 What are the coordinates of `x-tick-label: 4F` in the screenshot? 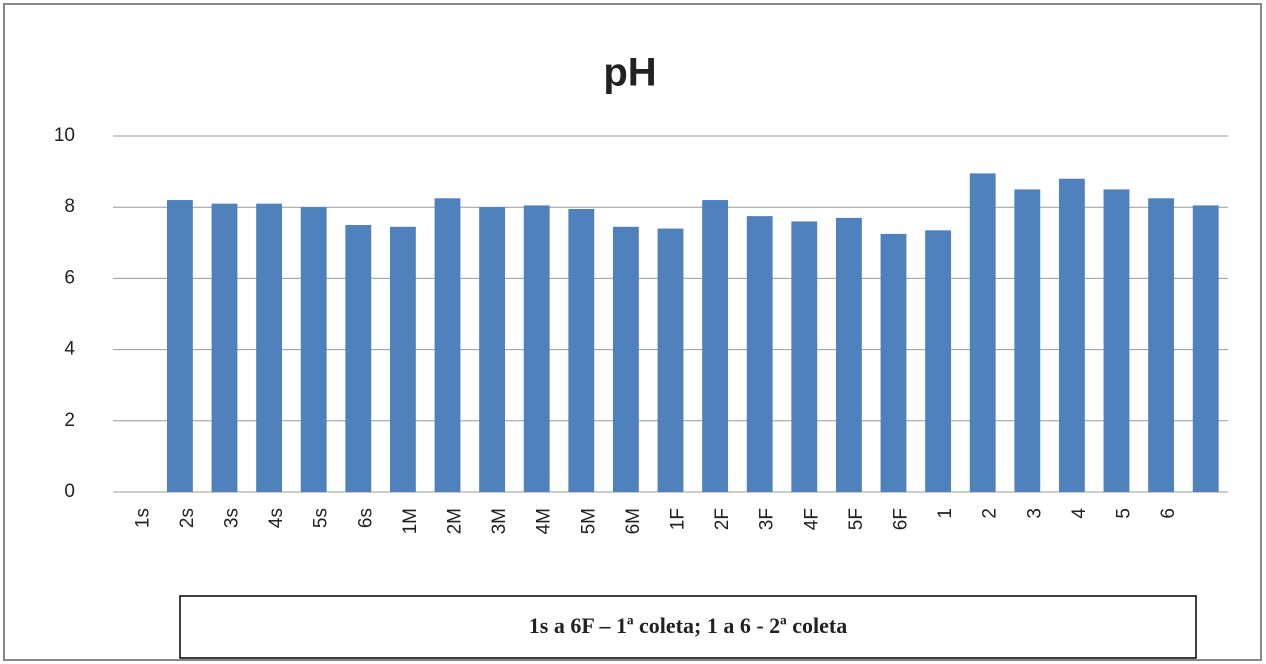 It's located at (811, 519).